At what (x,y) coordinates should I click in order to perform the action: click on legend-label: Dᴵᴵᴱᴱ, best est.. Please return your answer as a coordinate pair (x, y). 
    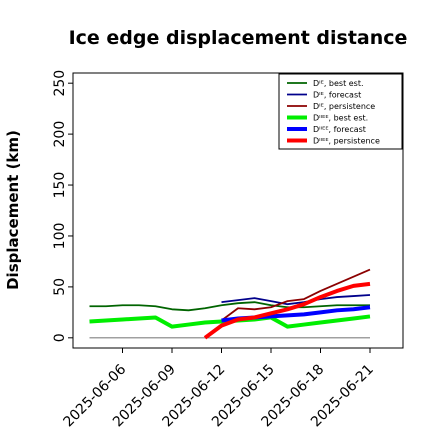
    Looking at the image, I should click on (340, 118).